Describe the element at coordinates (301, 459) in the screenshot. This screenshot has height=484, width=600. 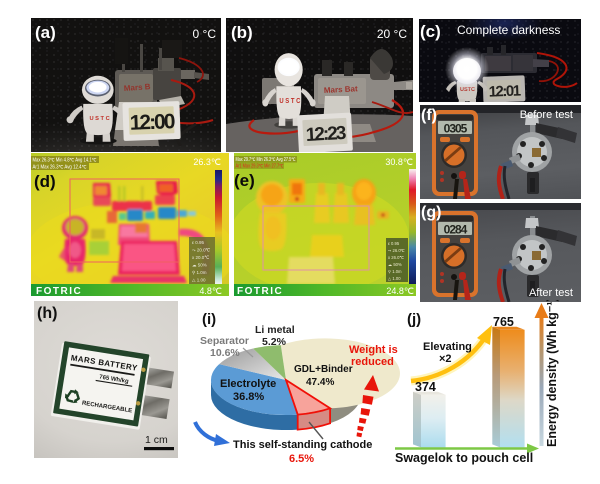
I see `svg-text: 6.5%` at that location.